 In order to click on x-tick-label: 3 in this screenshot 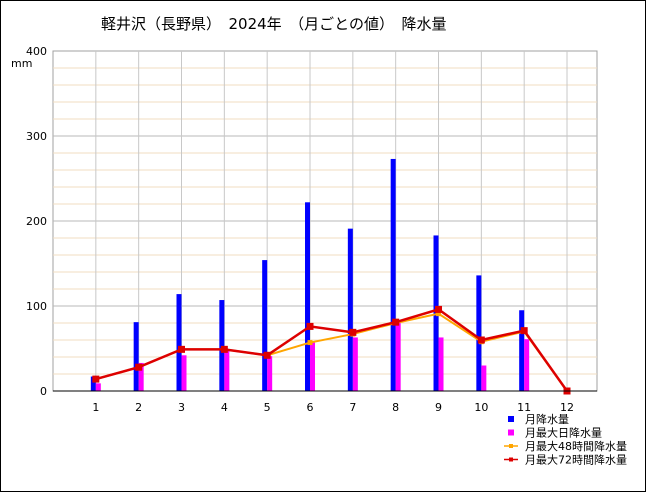, I will do `click(181, 407)`.